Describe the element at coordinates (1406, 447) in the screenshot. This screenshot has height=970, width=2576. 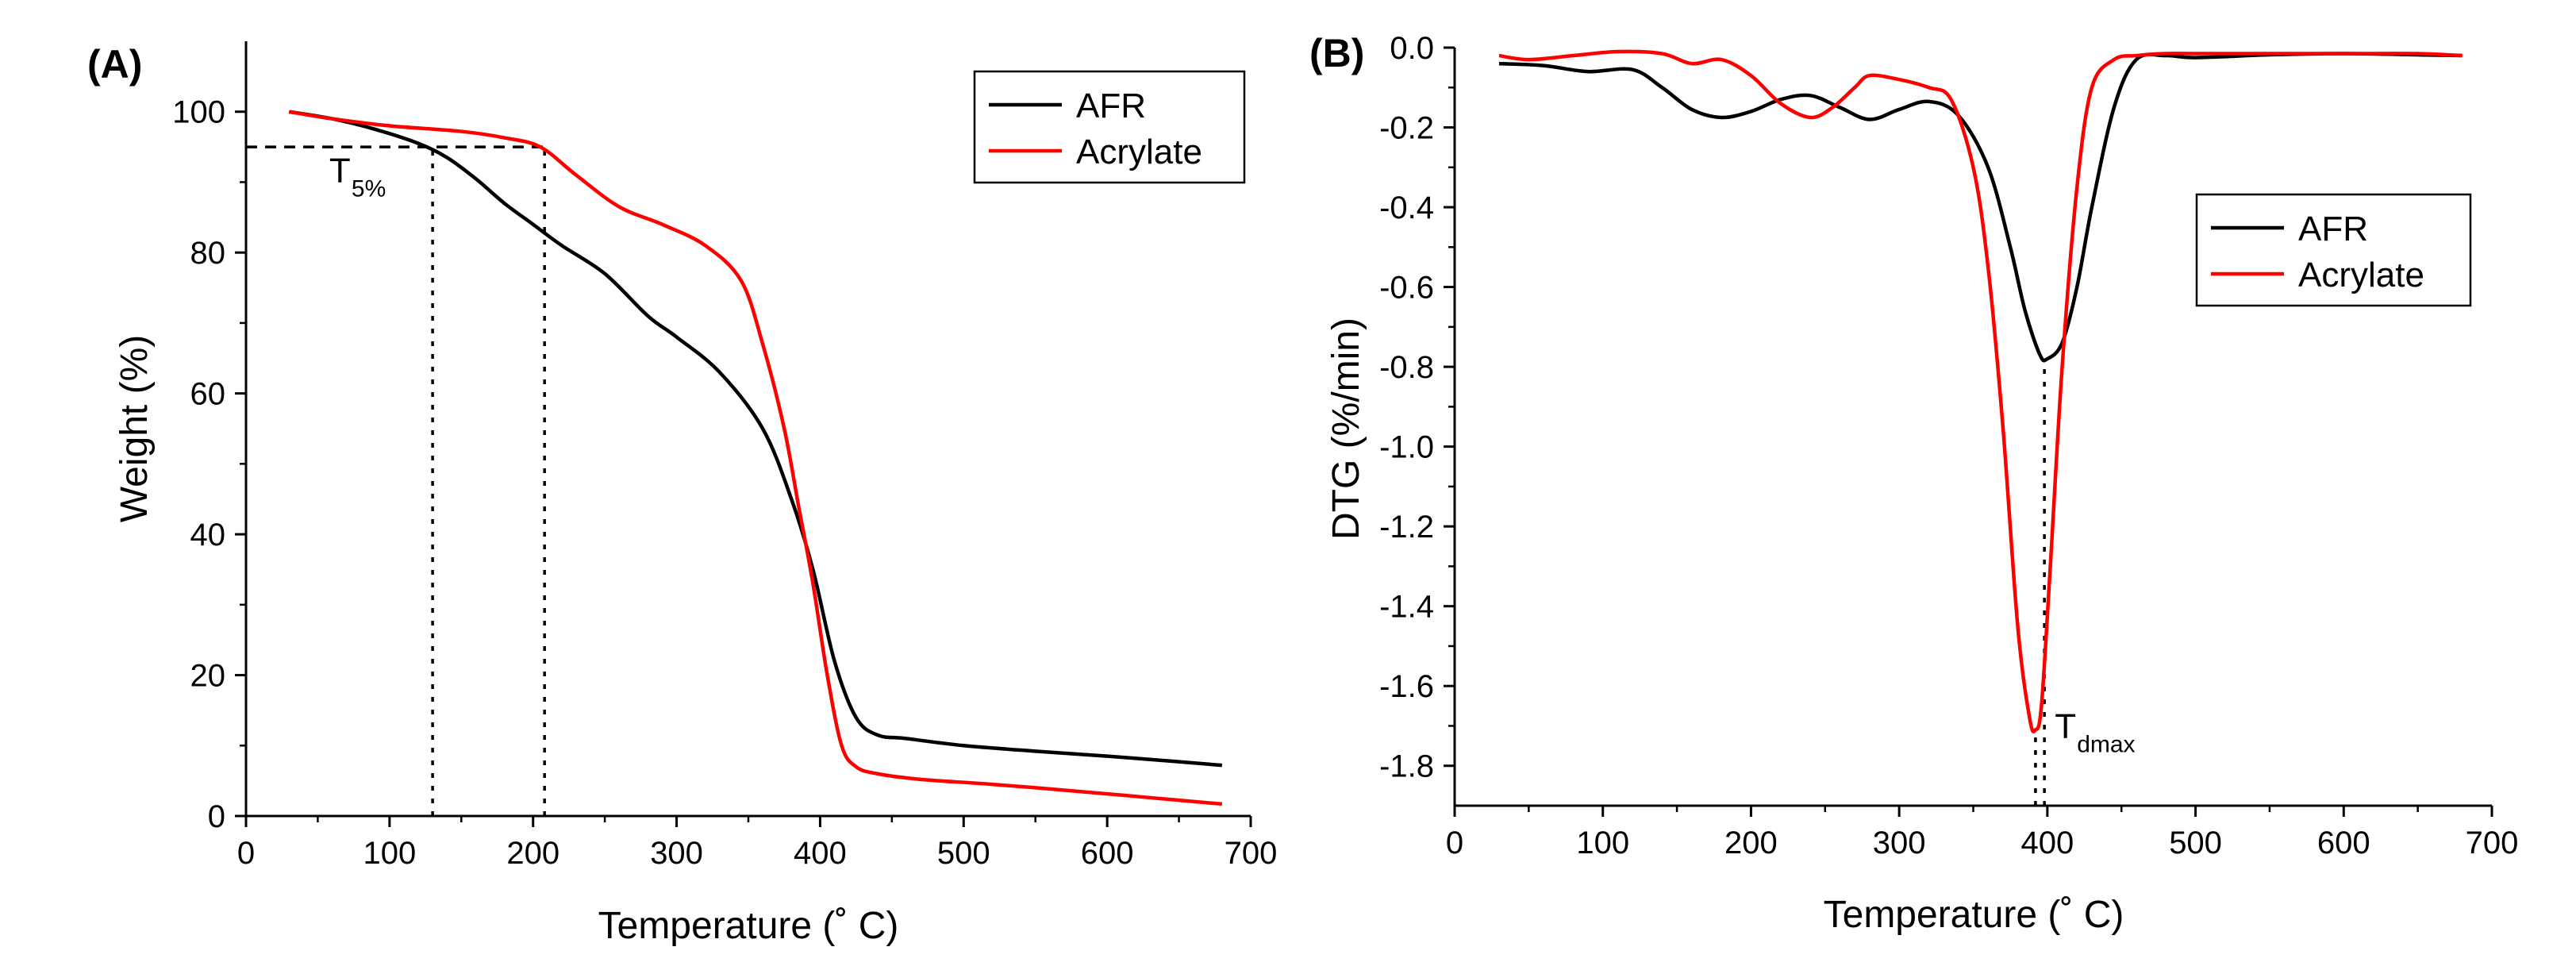
I see `y-tick-label: -1.0` at that location.